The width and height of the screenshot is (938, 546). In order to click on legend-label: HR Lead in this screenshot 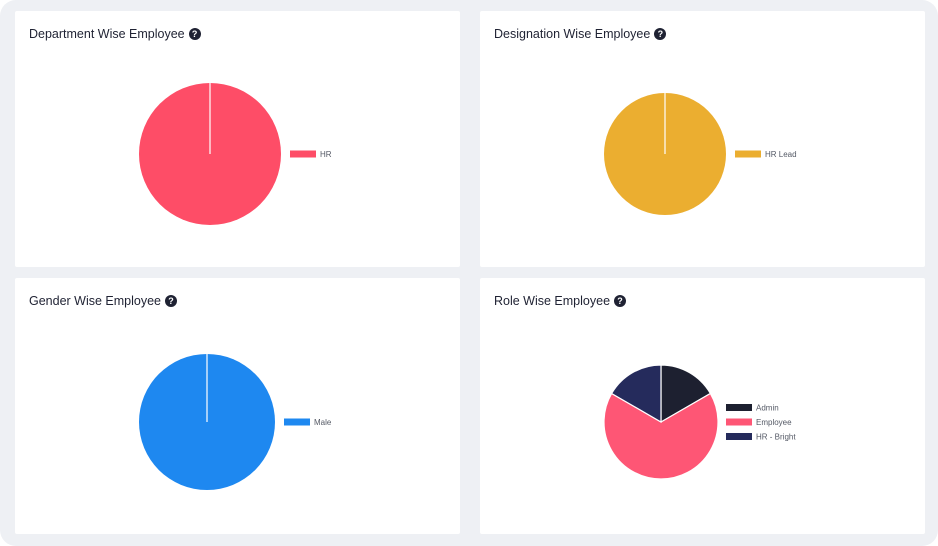, I will do `click(781, 154)`.